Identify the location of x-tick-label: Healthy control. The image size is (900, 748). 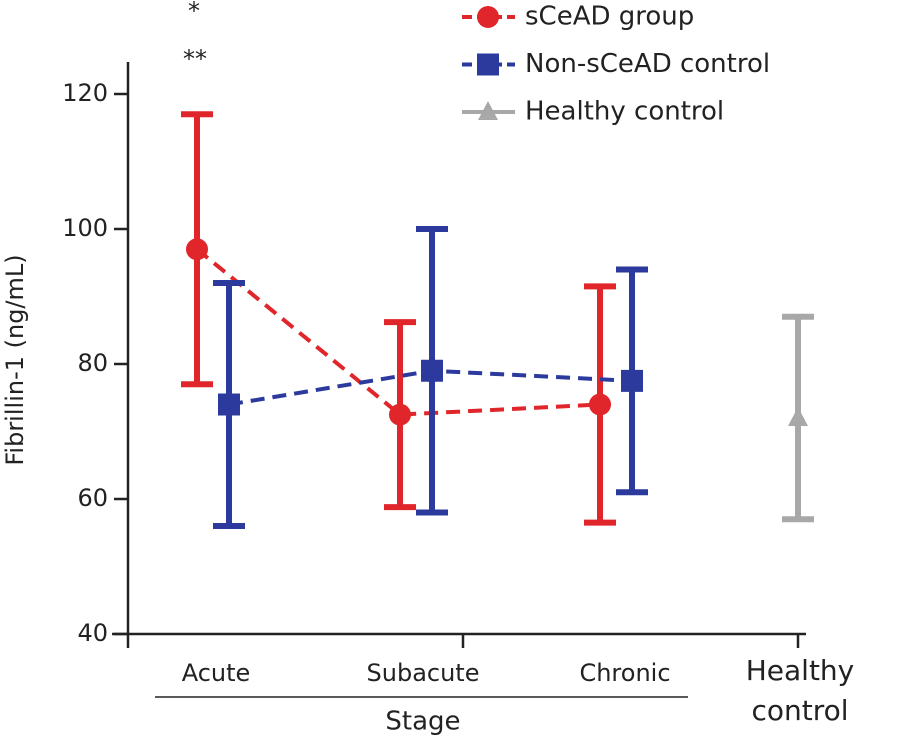
(800, 690).